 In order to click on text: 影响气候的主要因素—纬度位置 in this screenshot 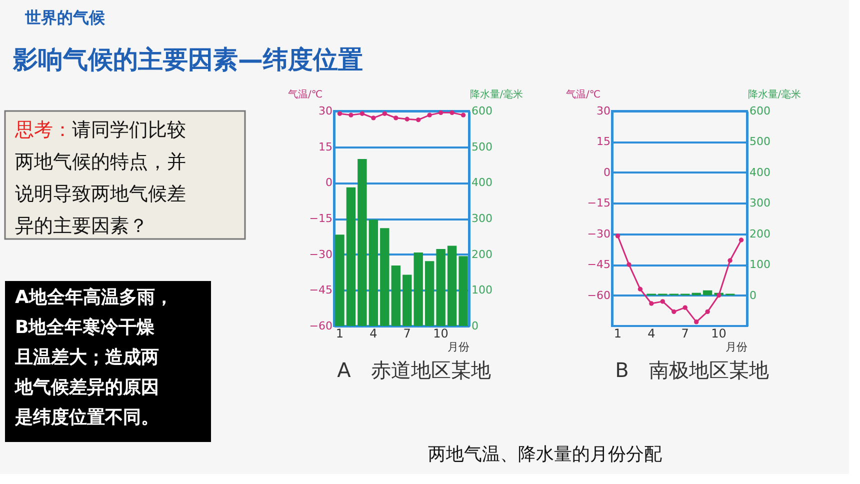, I will do `click(187, 59)`.